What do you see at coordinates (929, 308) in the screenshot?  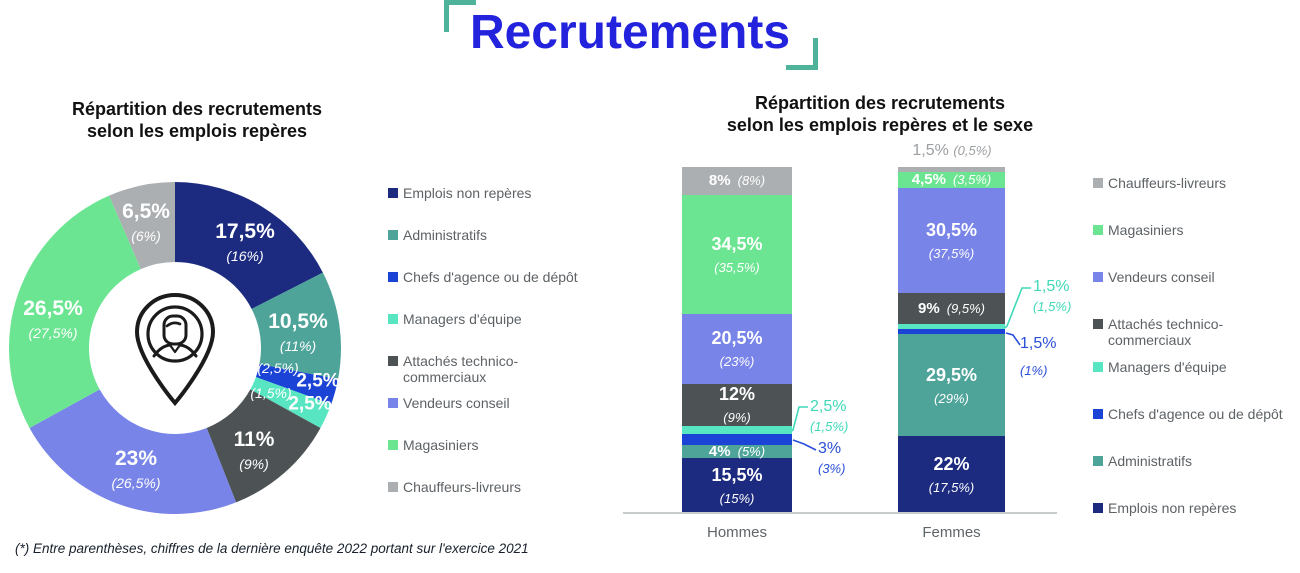 I see `segment-value: 9%` at bounding box center [929, 308].